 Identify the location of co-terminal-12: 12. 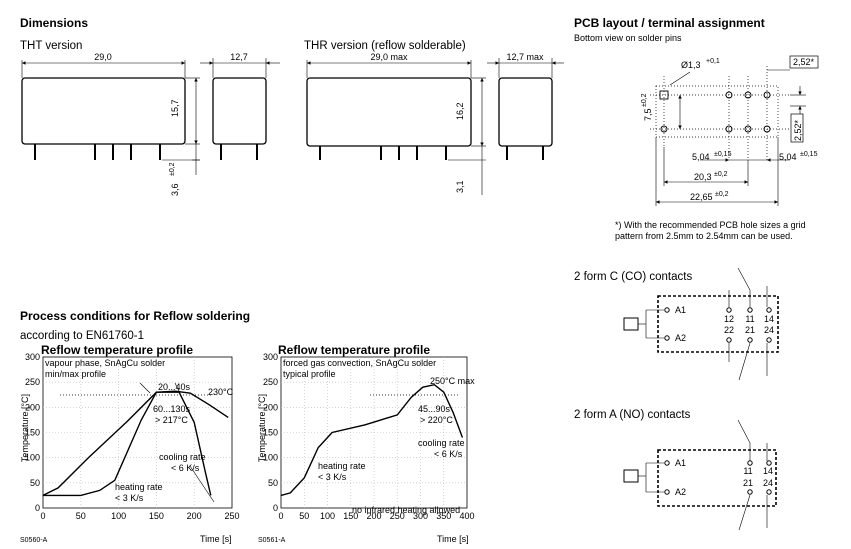
(729, 319).